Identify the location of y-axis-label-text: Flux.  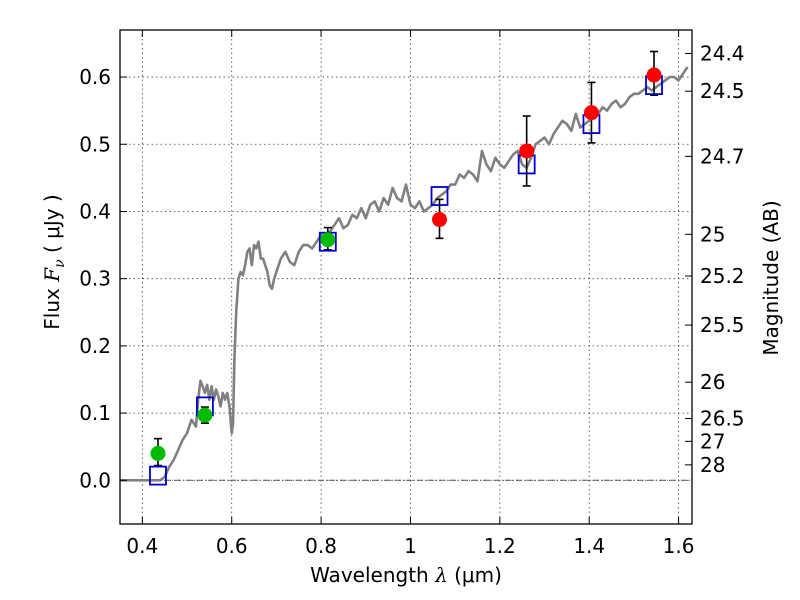
(52, 309).